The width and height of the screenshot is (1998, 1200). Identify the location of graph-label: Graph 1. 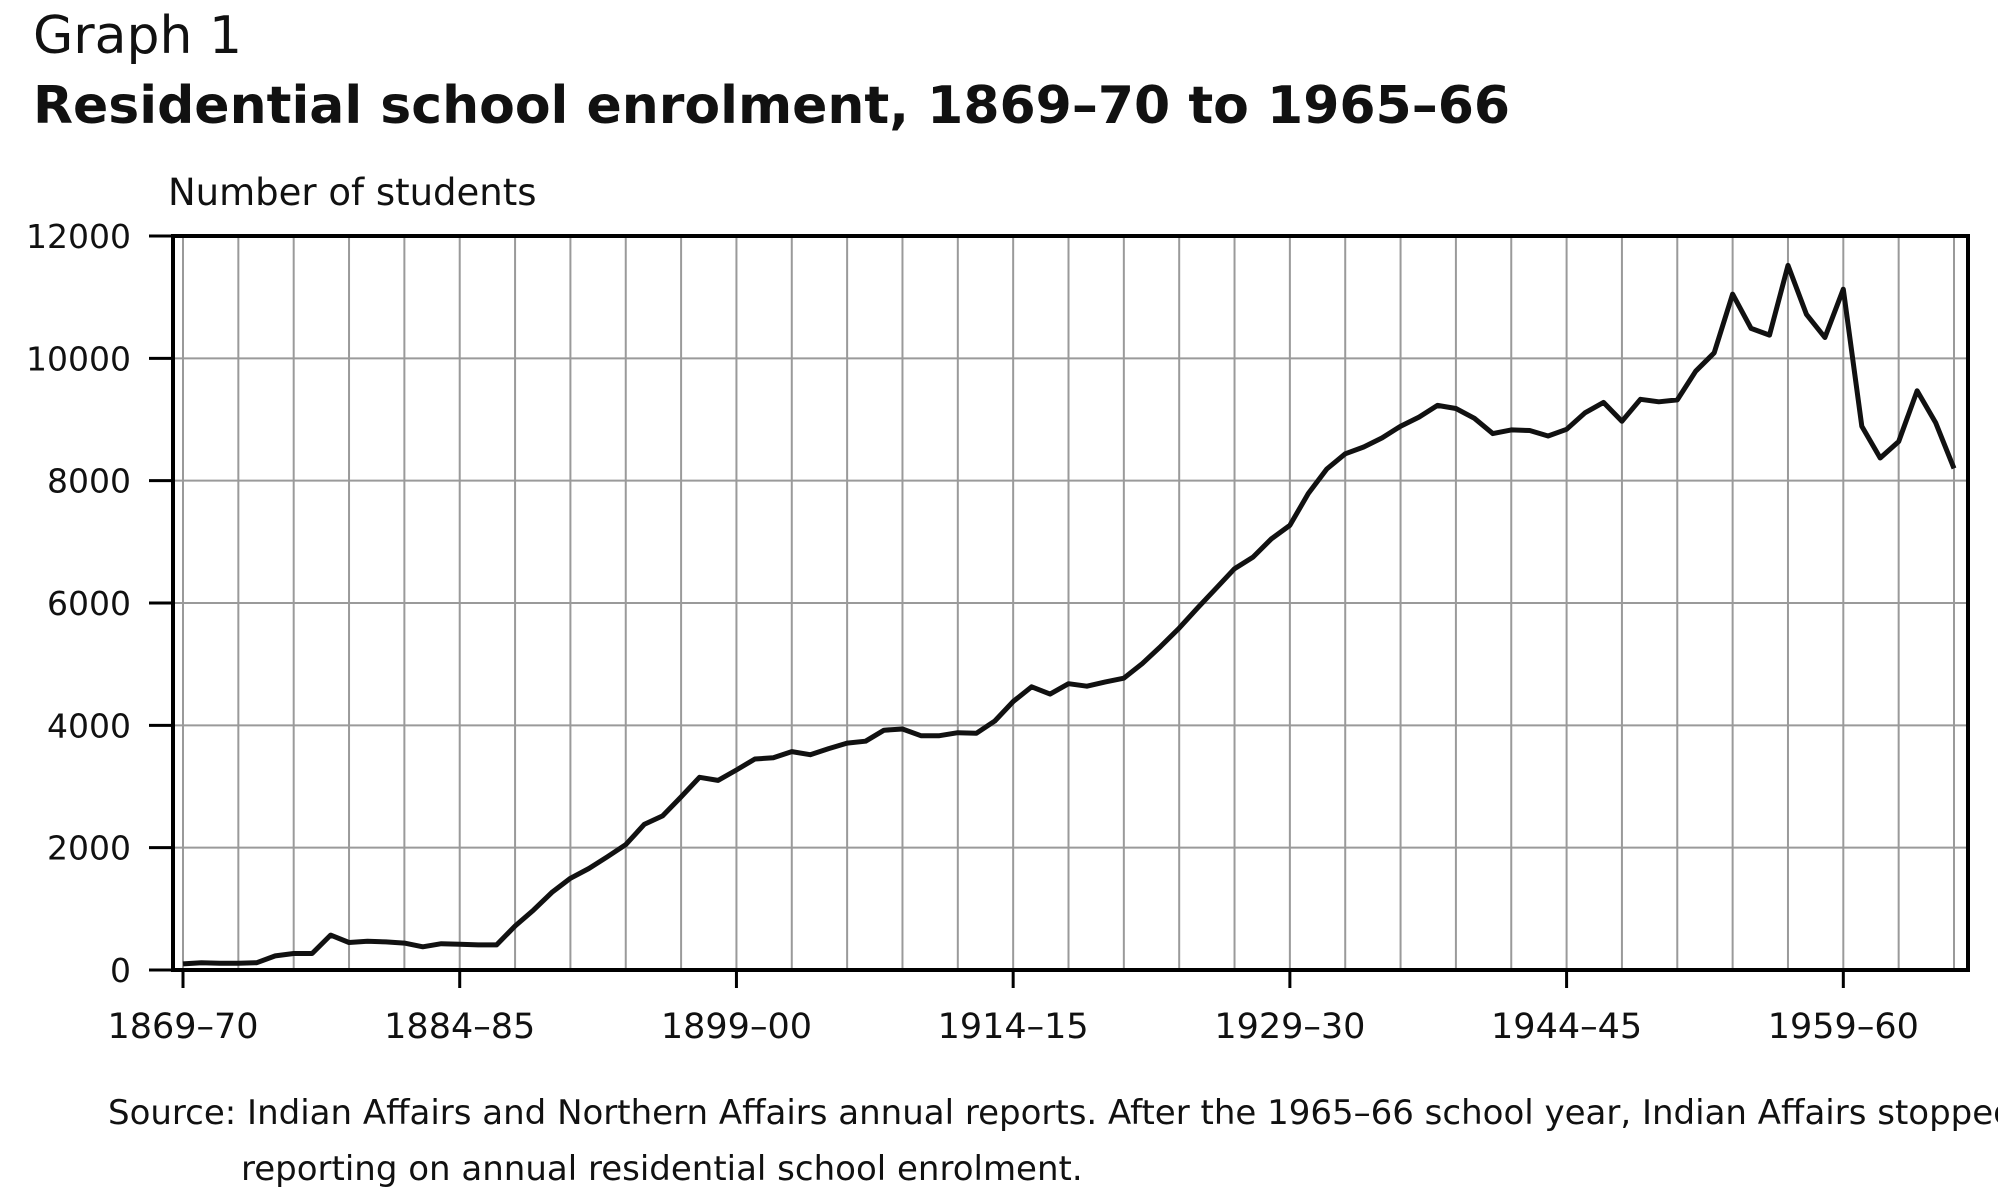
(138, 36).